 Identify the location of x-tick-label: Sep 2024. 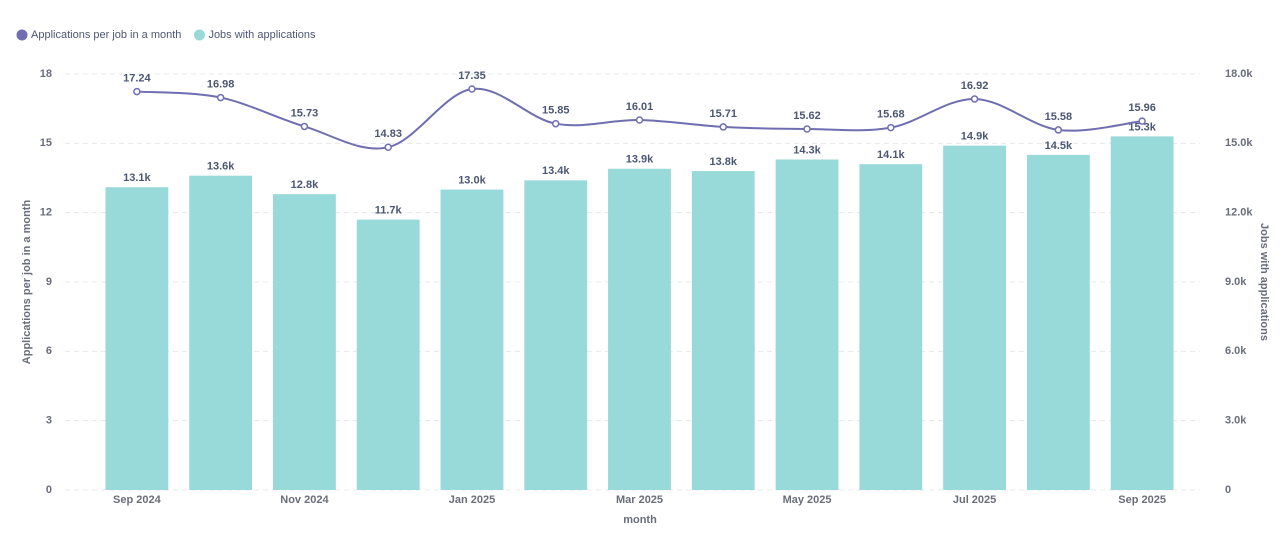
(137, 500).